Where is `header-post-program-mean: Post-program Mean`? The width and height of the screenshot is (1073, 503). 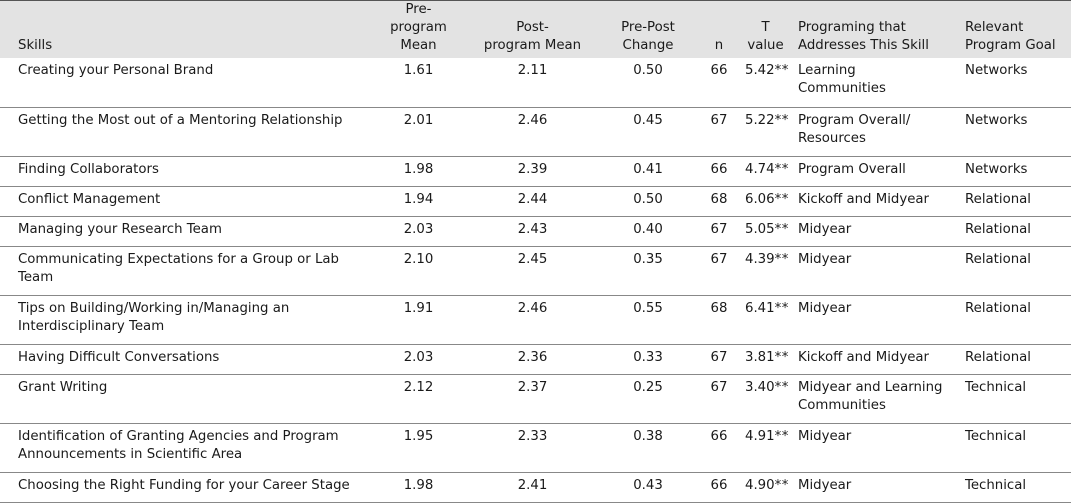 header-post-program-mean: Post-program Mean is located at coordinates (532, 29).